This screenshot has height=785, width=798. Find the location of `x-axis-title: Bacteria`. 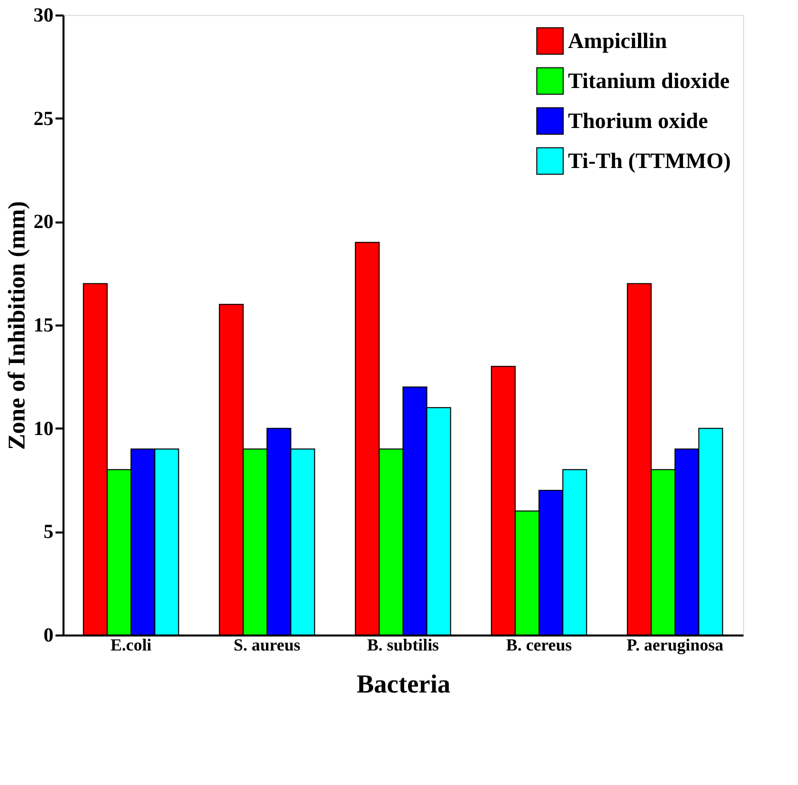

x-axis-title: Bacteria is located at coordinates (403, 684).